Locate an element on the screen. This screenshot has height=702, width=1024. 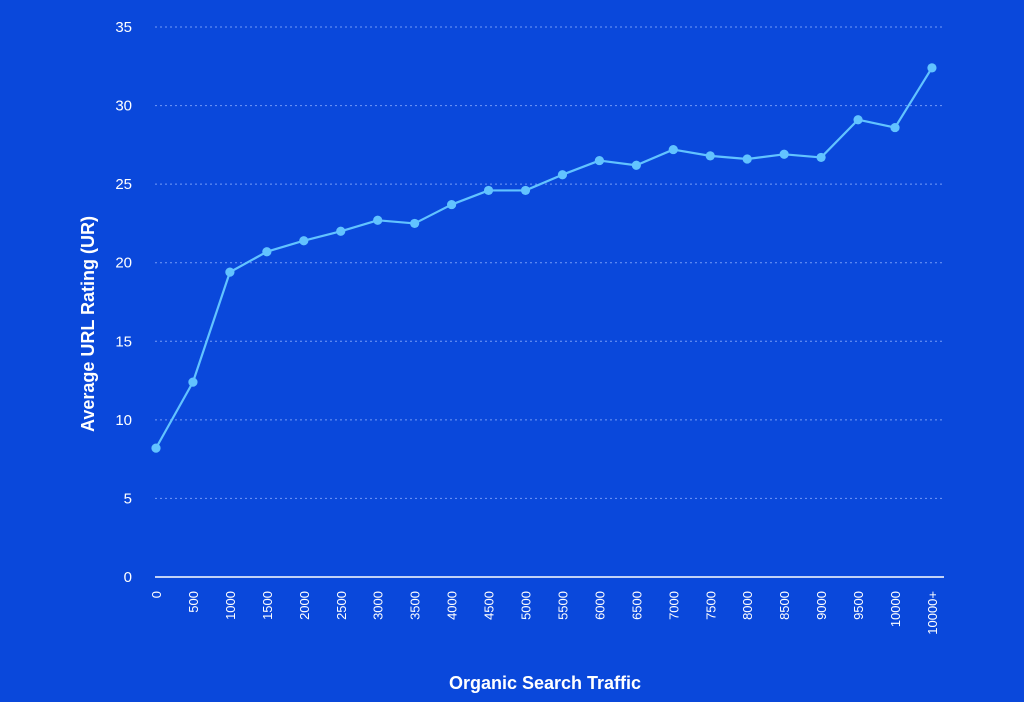
x-tick-label: 8000 is located at coordinates (747, 605).